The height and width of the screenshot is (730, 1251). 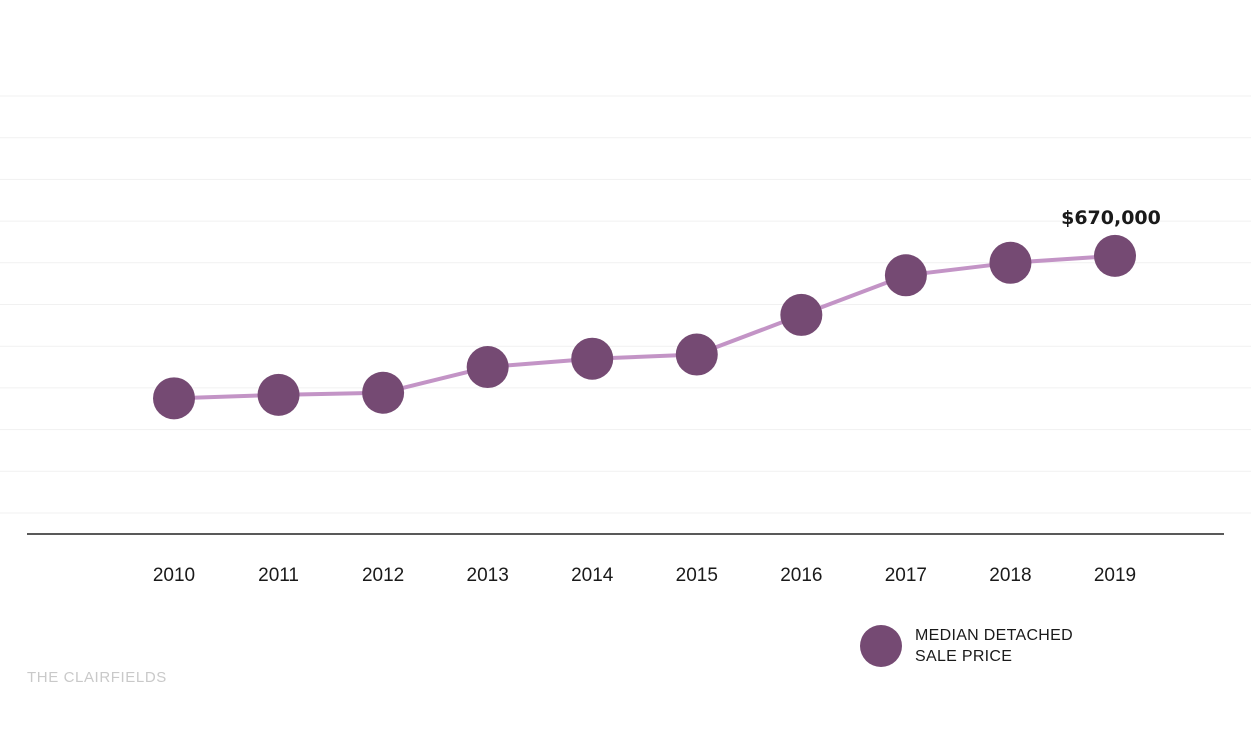 I want to click on x-tick-label: 2018, so click(x=1010, y=575).